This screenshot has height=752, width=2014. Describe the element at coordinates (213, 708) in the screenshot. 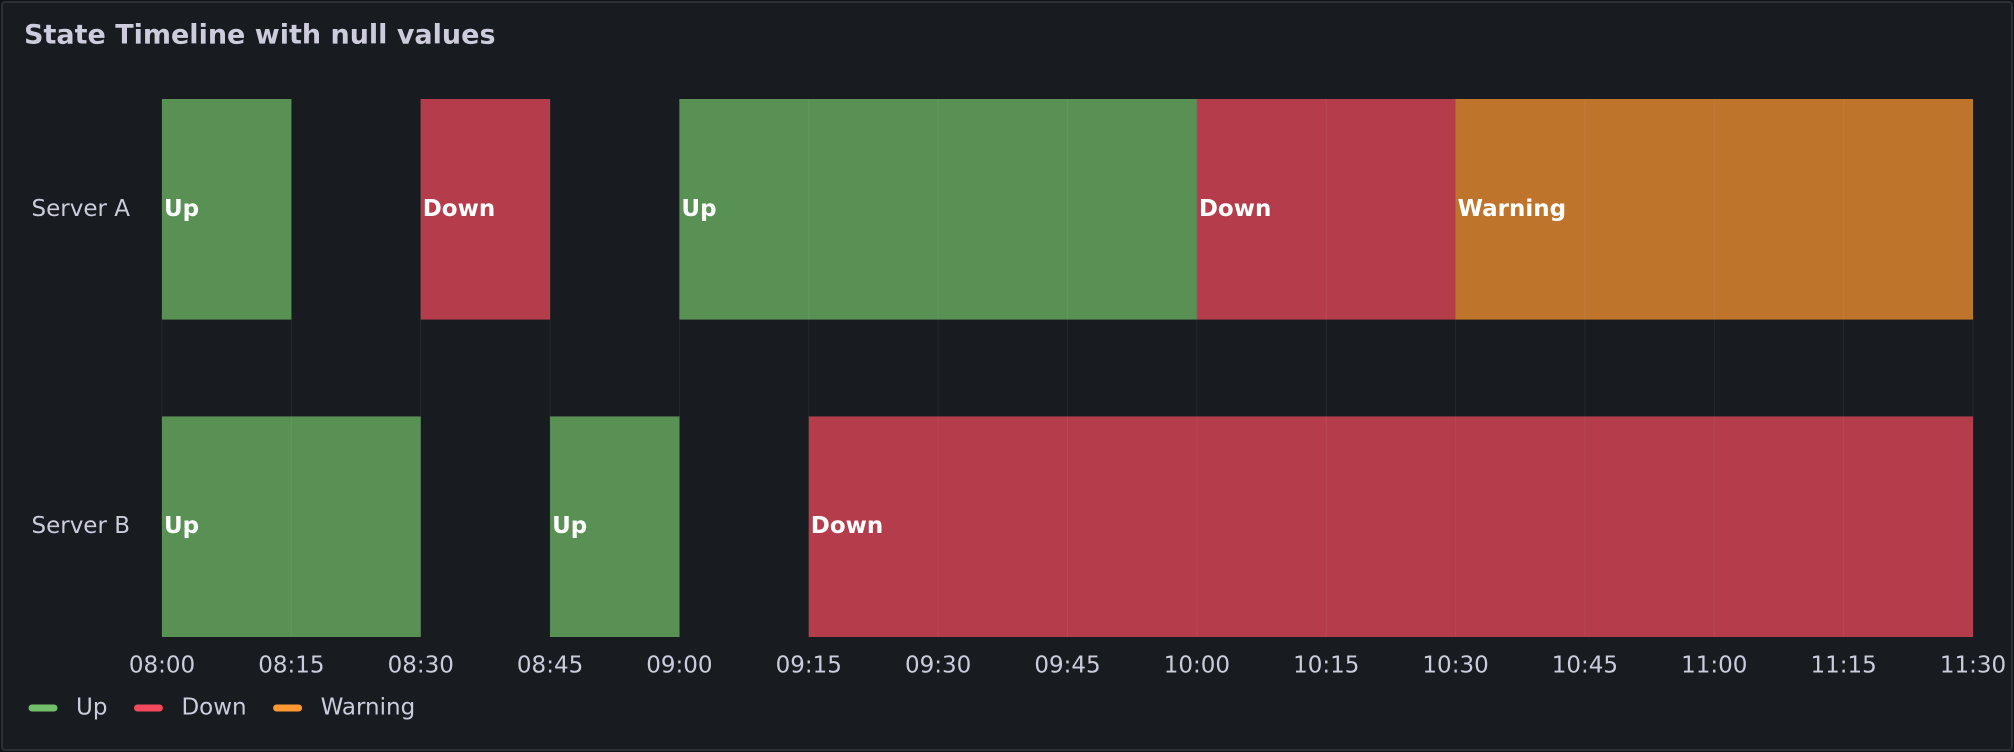

I see `legend-label: Down` at that location.